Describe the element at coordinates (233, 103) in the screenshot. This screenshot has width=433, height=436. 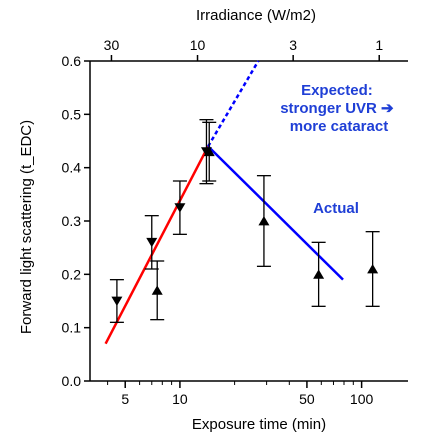
I see `expected-trend-line` at that location.